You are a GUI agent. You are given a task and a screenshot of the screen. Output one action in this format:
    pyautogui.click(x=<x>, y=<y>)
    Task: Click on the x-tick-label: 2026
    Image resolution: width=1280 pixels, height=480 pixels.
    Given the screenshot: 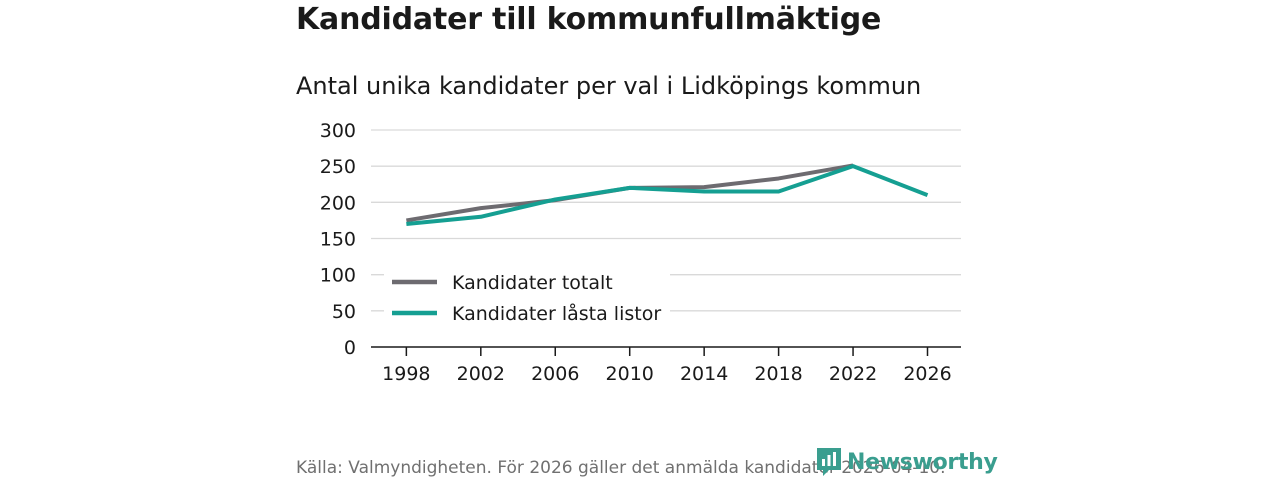 What is the action you would take?
    pyautogui.click(x=927, y=374)
    